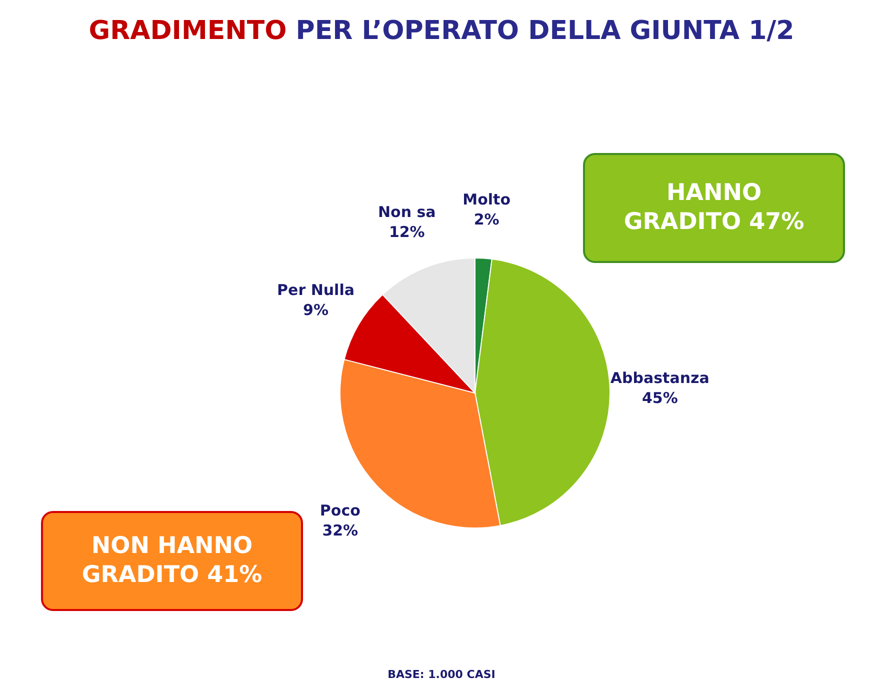 This screenshot has height=692, width=883. What do you see at coordinates (406, 231) in the screenshot?
I see `data-label: 12%` at bounding box center [406, 231].